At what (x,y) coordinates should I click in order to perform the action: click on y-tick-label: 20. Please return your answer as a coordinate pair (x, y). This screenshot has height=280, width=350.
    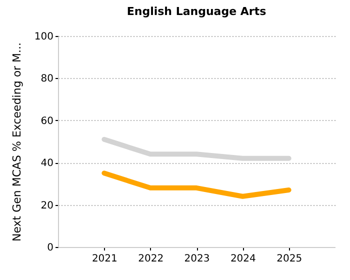
    Looking at the image, I should click on (47, 206).